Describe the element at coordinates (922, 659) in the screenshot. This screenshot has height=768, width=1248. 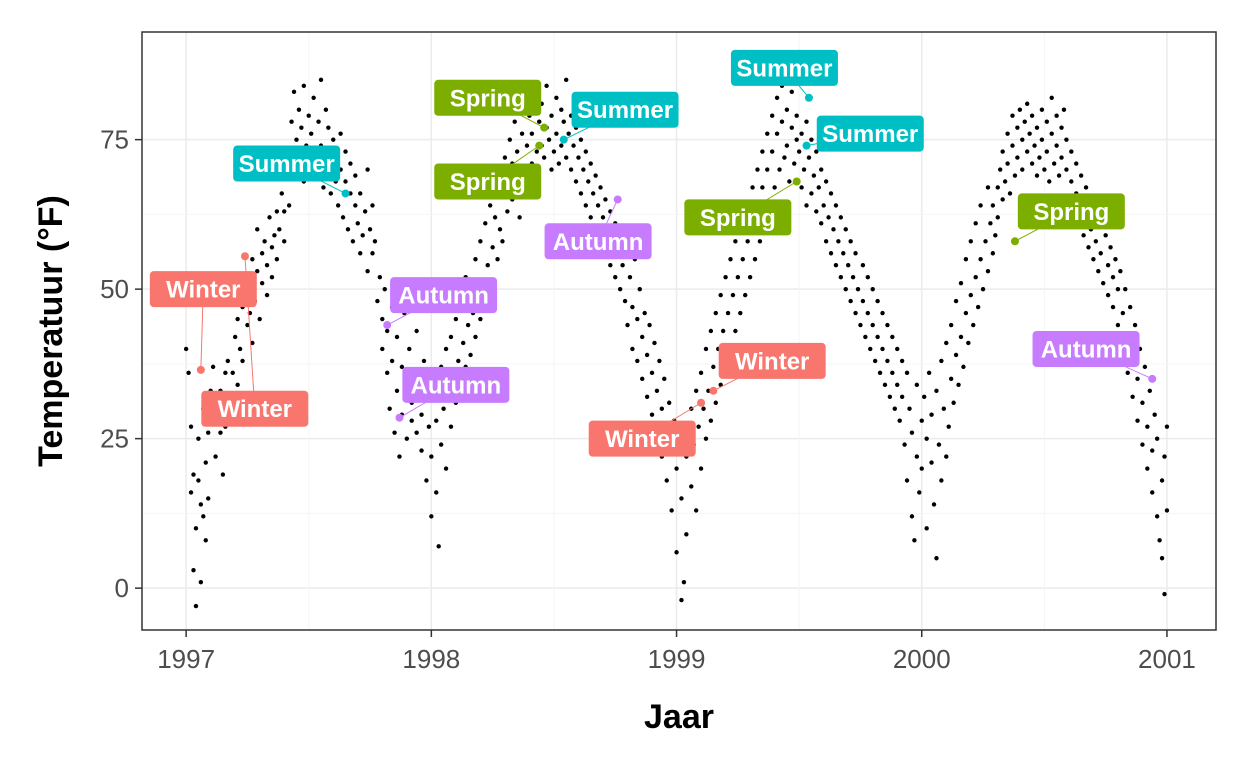
I see `x-tick-label: 2000` at that location.